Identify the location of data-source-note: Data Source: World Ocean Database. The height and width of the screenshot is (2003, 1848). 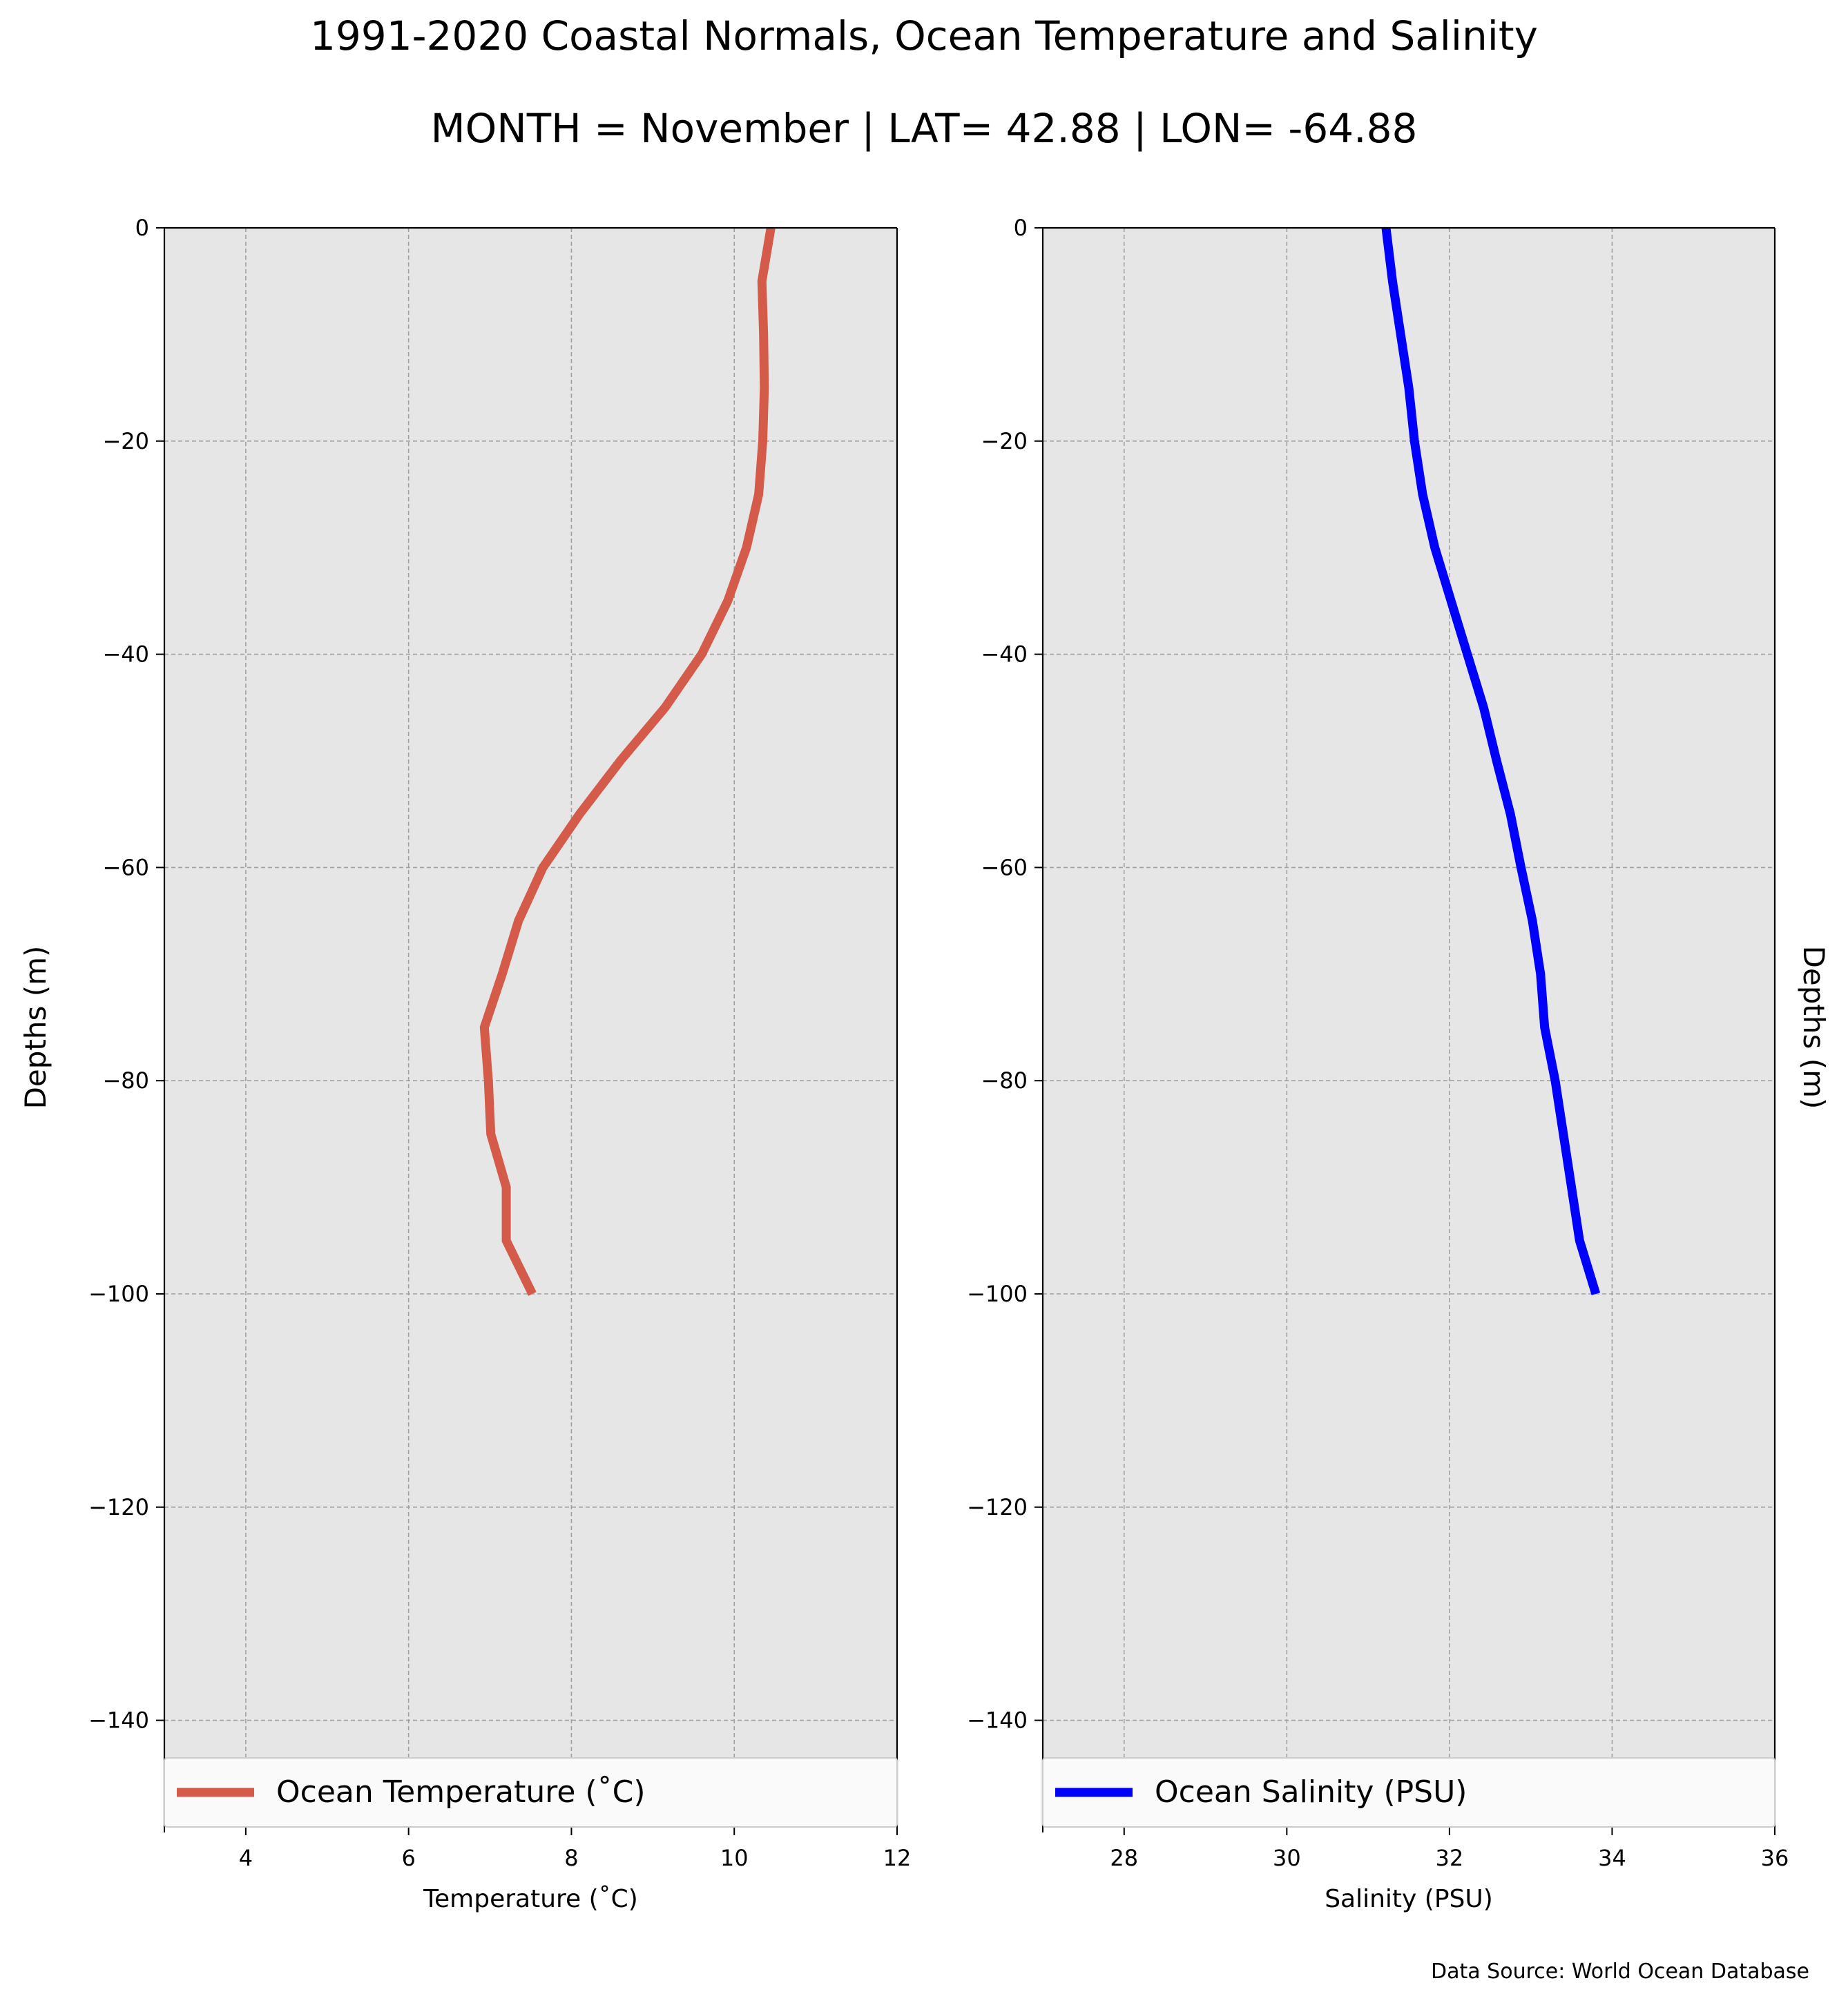
(1620, 1972).